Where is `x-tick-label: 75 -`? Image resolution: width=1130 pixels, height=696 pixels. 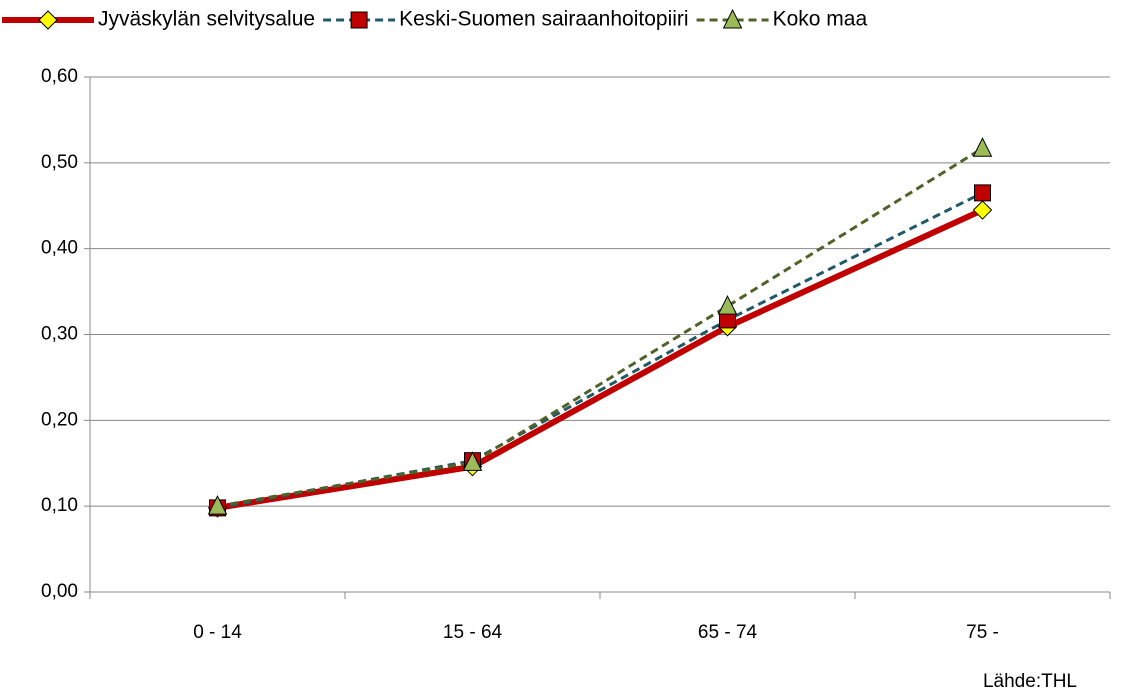
x-tick-label: 75 - is located at coordinates (982, 632).